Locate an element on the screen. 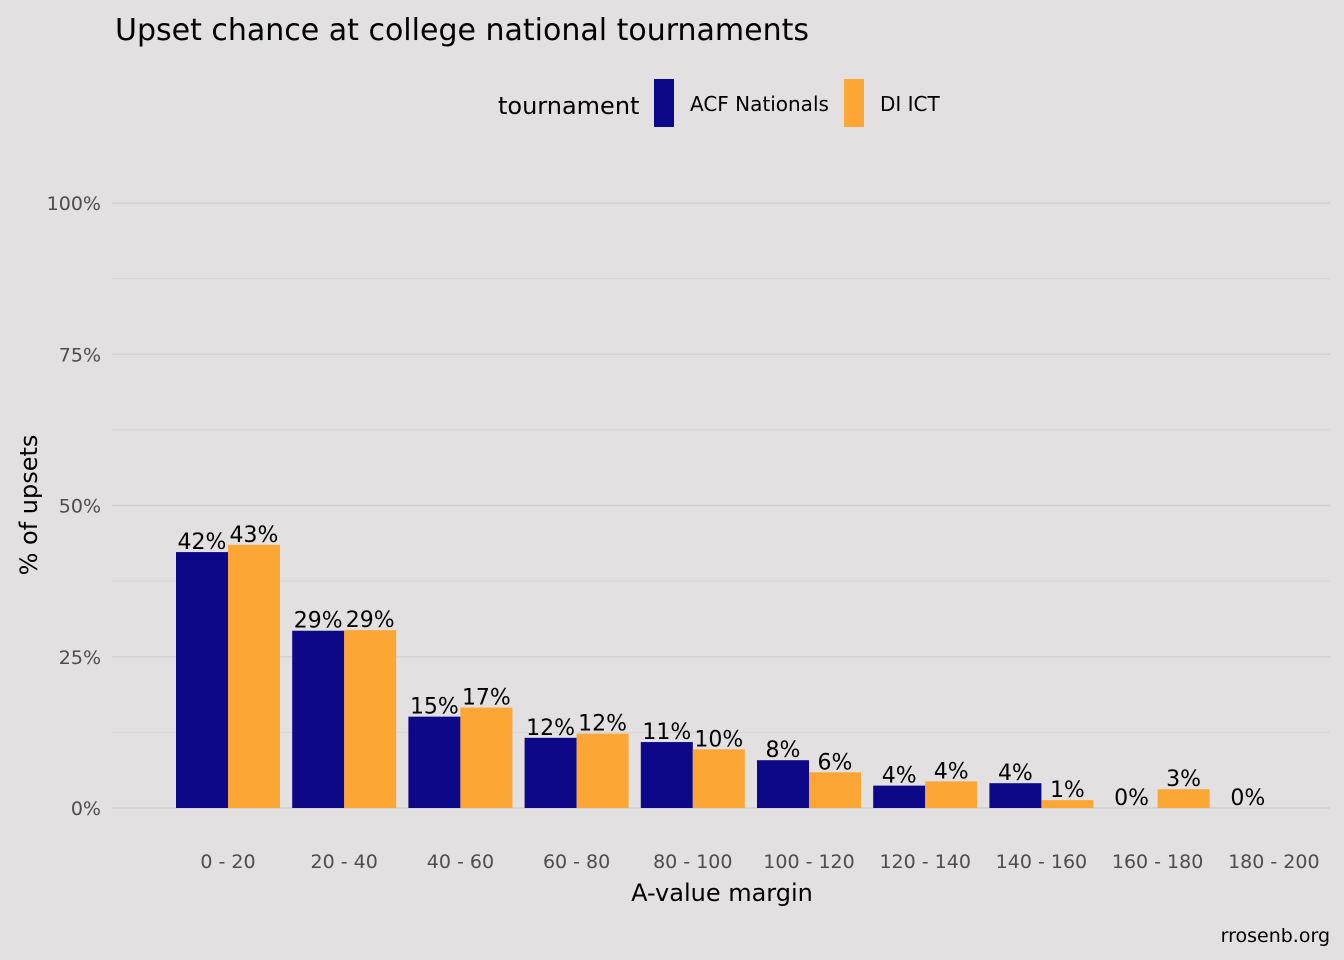 The height and width of the screenshot is (960, 1344). x-tick-label: 80 - 100 is located at coordinates (692, 862).